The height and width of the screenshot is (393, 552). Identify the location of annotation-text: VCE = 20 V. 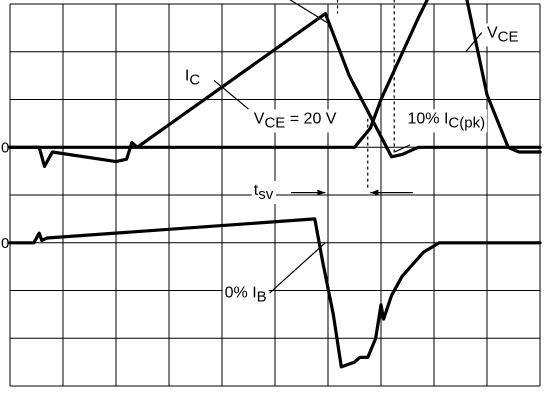
(295, 120).